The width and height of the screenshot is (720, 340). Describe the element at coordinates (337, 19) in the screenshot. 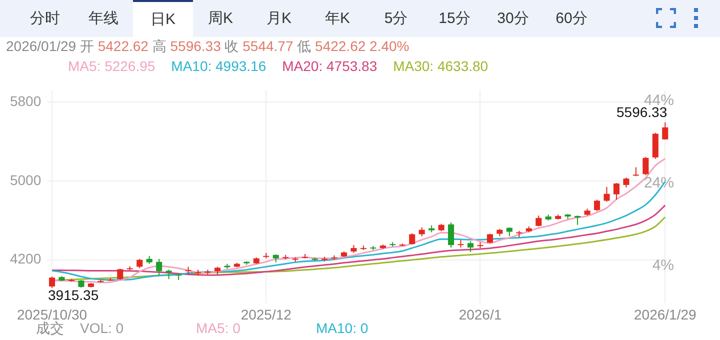

I see `text: 年K` at that location.